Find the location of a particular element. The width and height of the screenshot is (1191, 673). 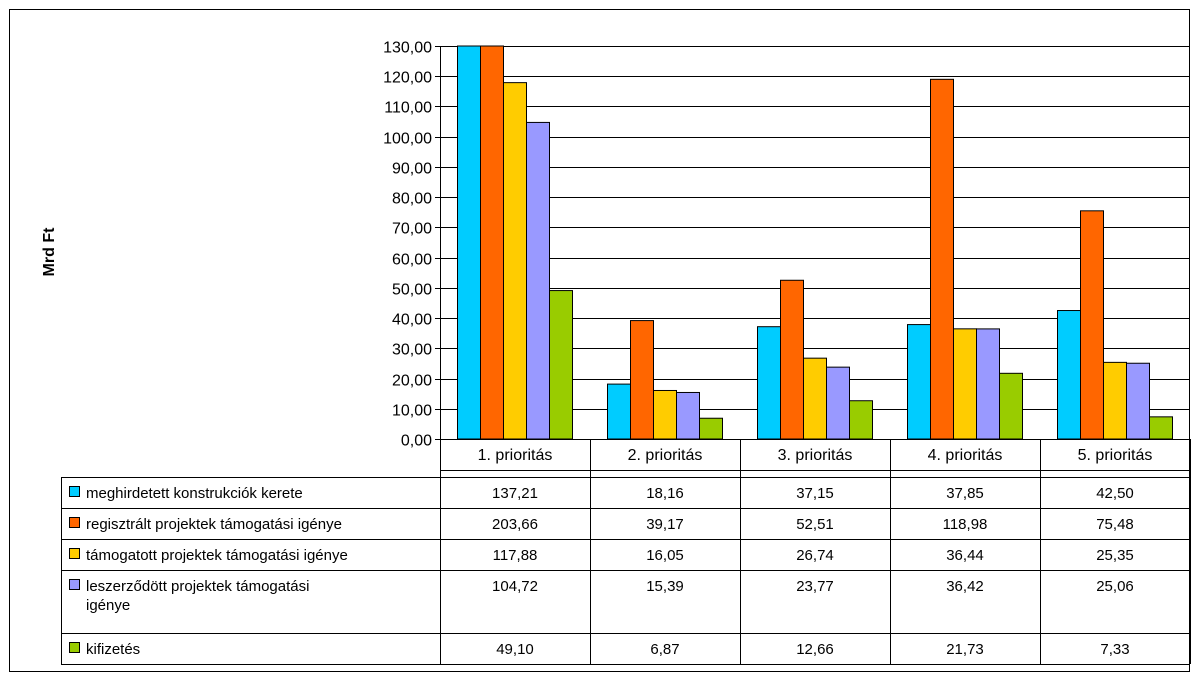

table-cell-value: 23,77 is located at coordinates (815, 586).